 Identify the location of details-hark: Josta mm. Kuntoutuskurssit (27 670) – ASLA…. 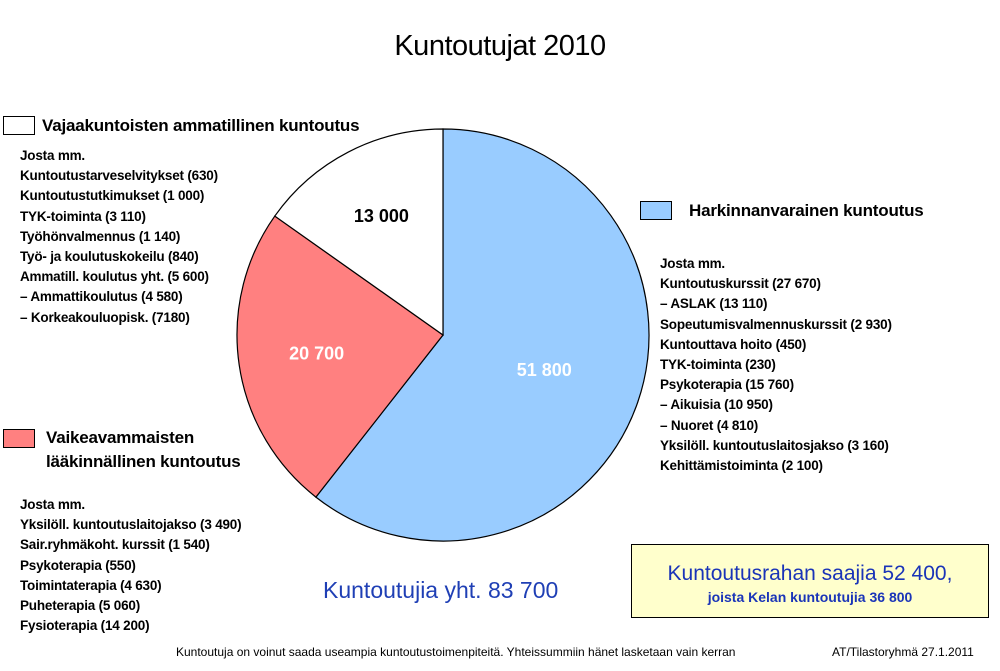
(776, 365).